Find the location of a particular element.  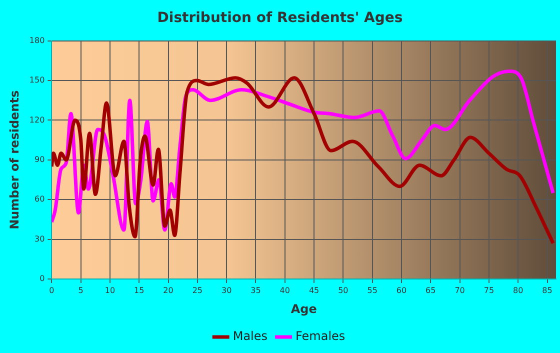

x-tick-label: 0 is located at coordinates (51, 290).